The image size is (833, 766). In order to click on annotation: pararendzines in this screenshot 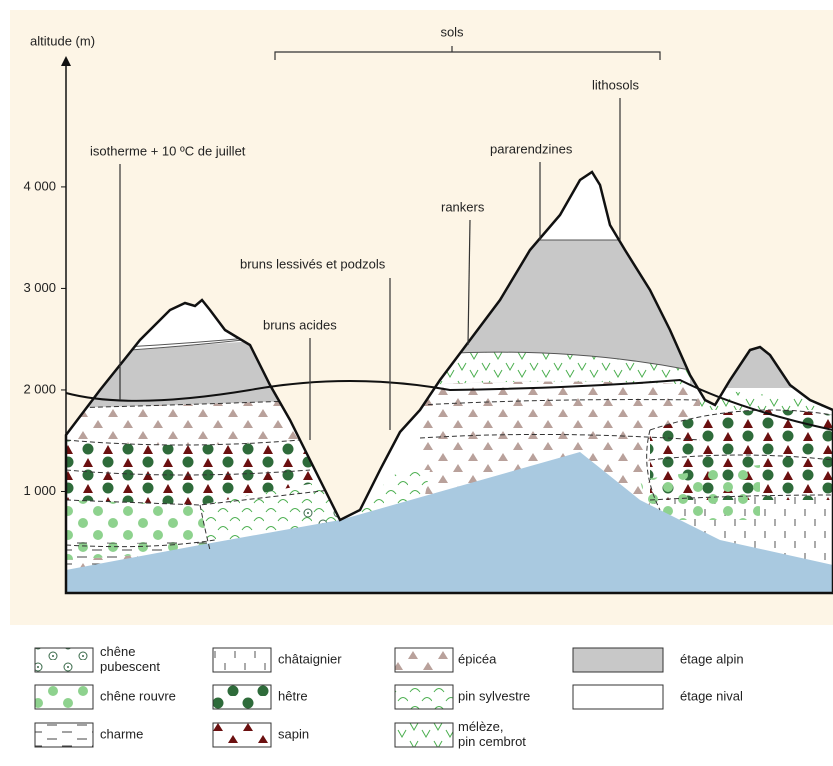, I will do `click(531, 148)`.